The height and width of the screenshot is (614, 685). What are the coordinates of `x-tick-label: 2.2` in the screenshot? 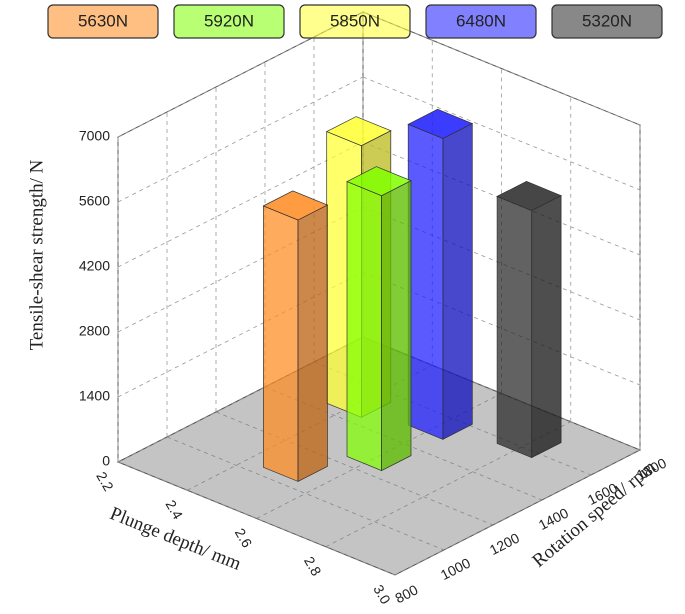 It's located at (105, 481).